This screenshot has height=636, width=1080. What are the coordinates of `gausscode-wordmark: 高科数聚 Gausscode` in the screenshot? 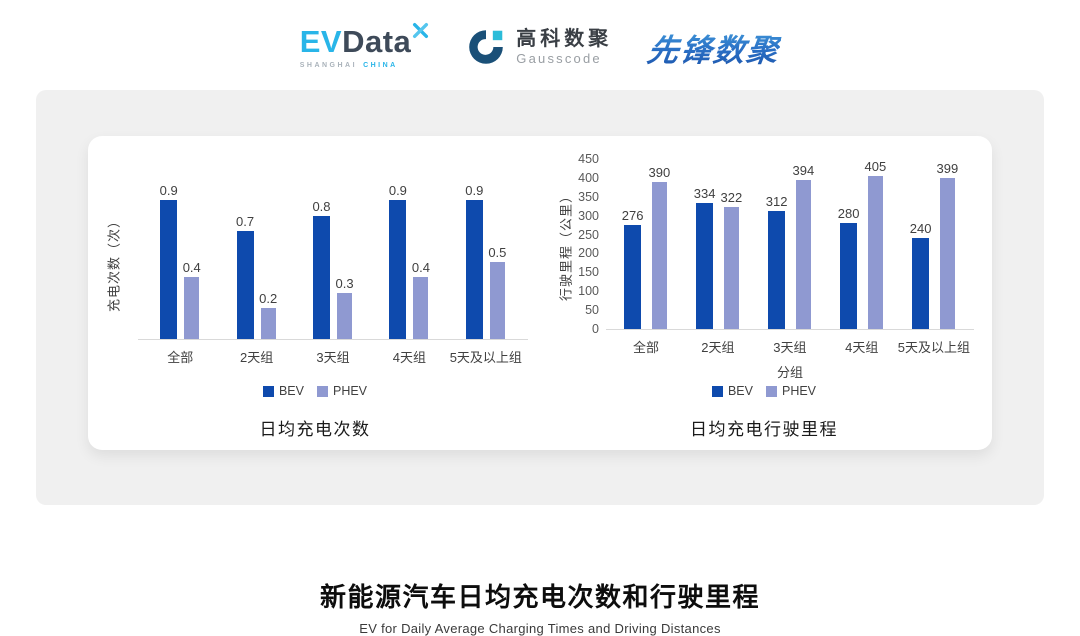 It's located at (564, 47).